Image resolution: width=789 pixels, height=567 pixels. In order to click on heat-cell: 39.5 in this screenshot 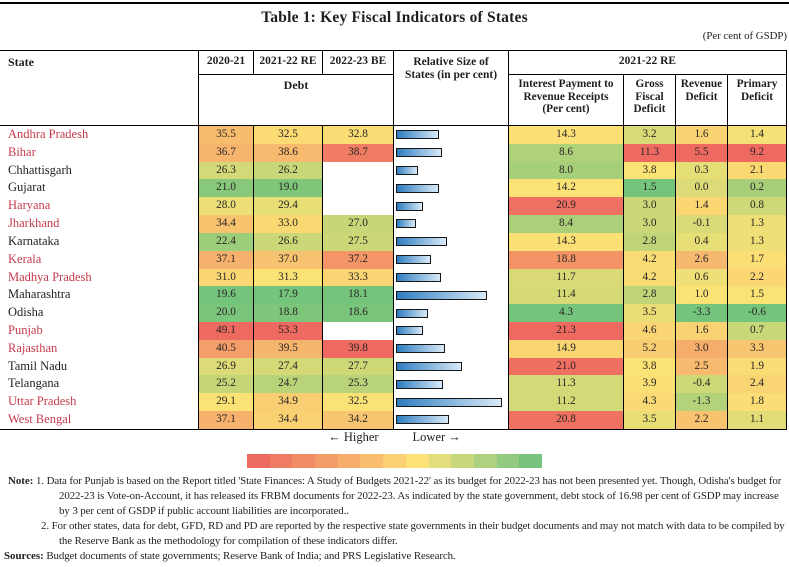, I will do `click(287, 348)`.